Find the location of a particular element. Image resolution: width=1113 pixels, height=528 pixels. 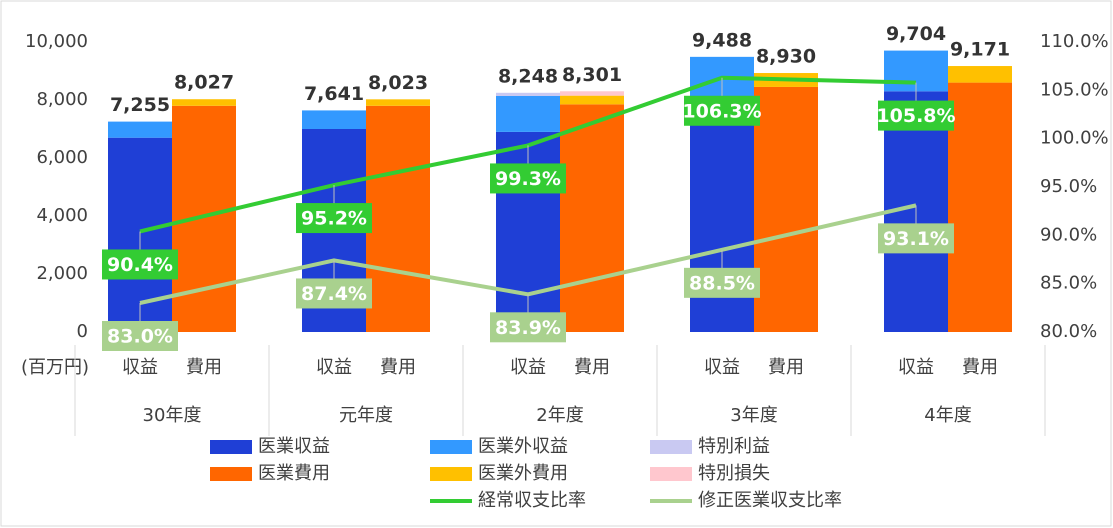

total-label: 8,027 is located at coordinates (204, 83).